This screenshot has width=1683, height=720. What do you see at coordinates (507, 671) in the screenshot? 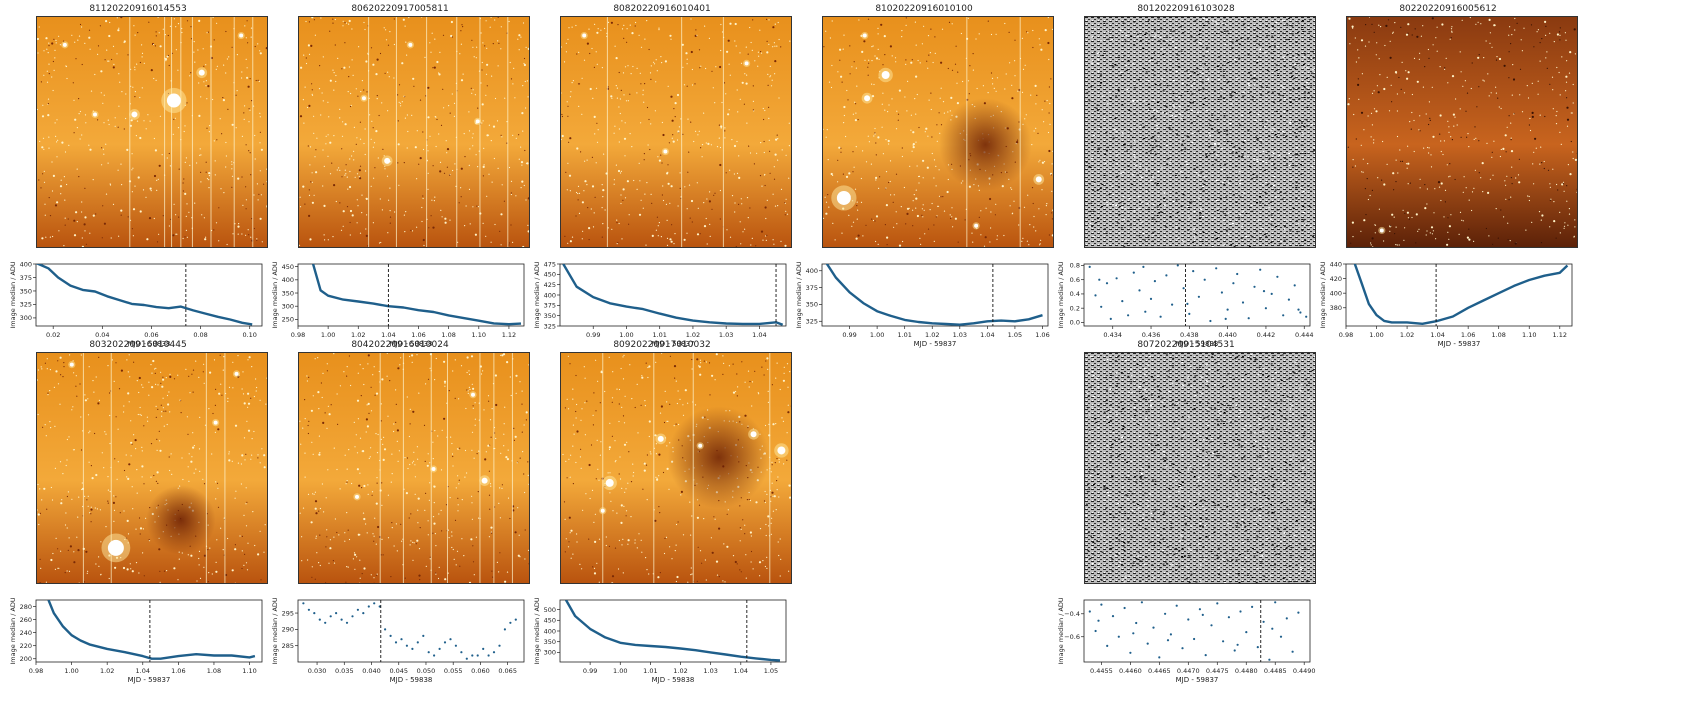
I see `x-tick-label: 0.065` at bounding box center [507, 671].